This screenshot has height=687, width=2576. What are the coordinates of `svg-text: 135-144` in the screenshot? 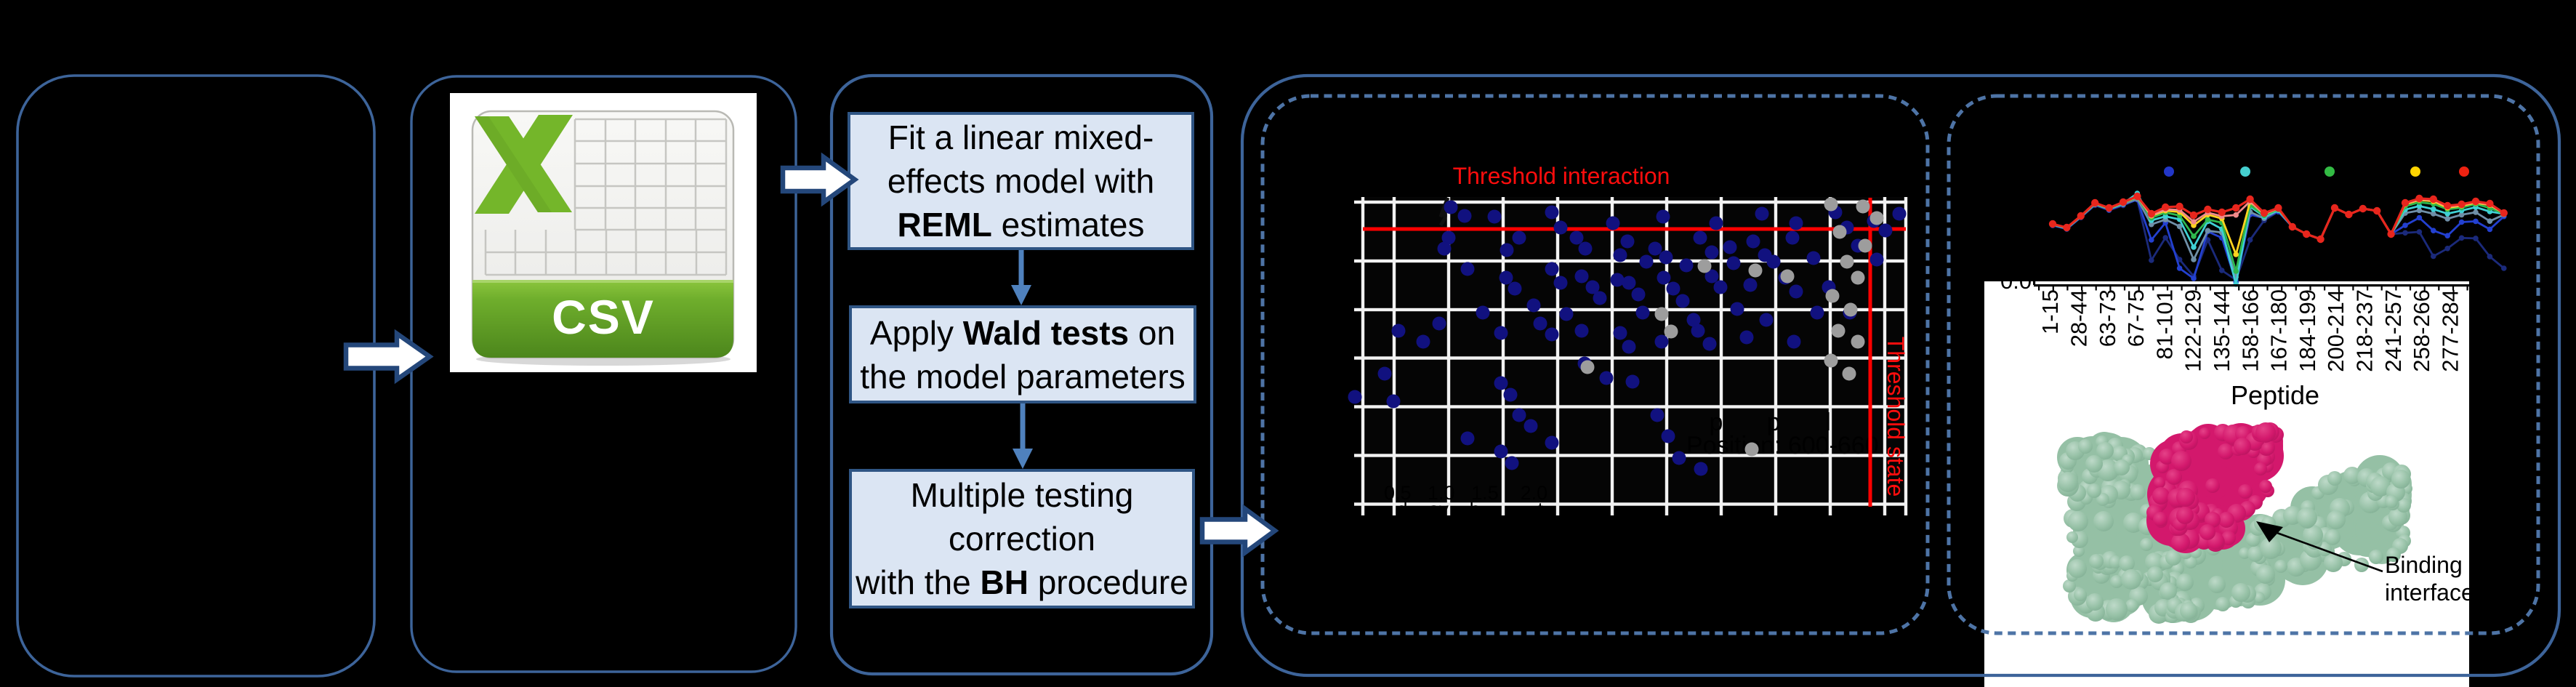 It's located at (2221, 330).